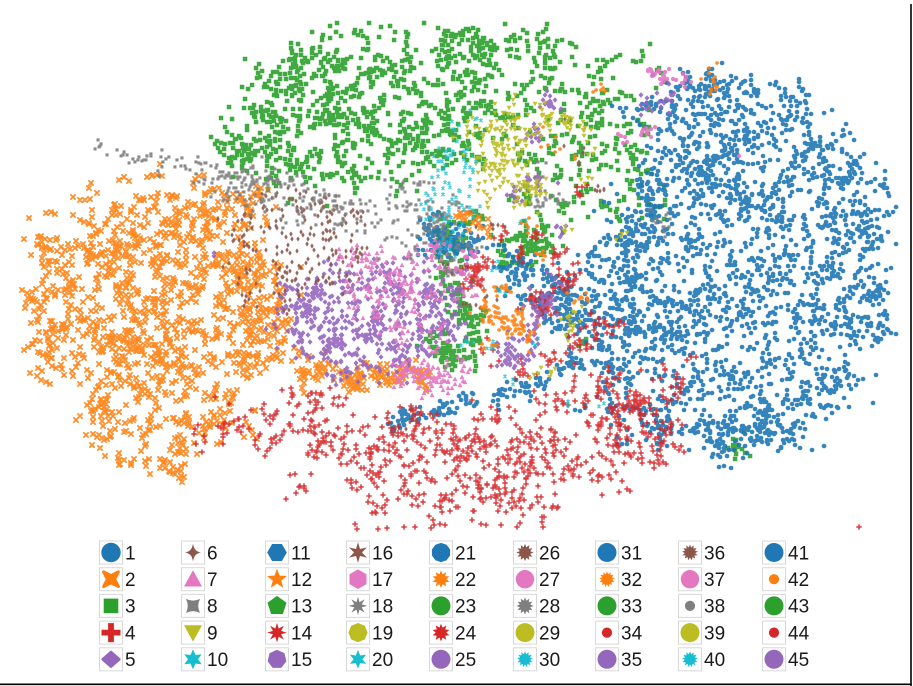 The width and height of the screenshot is (913, 686). Describe the element at coordinates (631, 580) in the screenshot. I see `svg-text: 32` at that location.